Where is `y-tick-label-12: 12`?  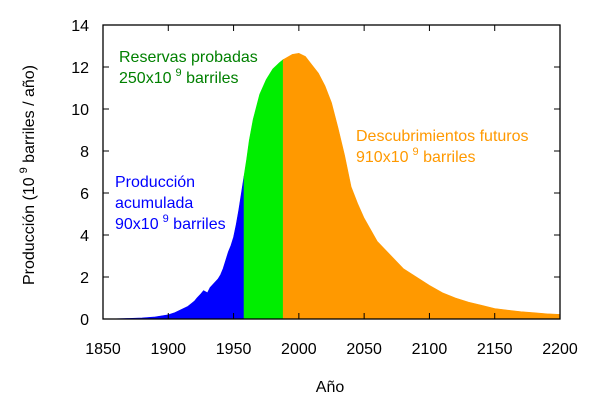 y-tick-label-12: 12 is located at coordinates (80, 68).